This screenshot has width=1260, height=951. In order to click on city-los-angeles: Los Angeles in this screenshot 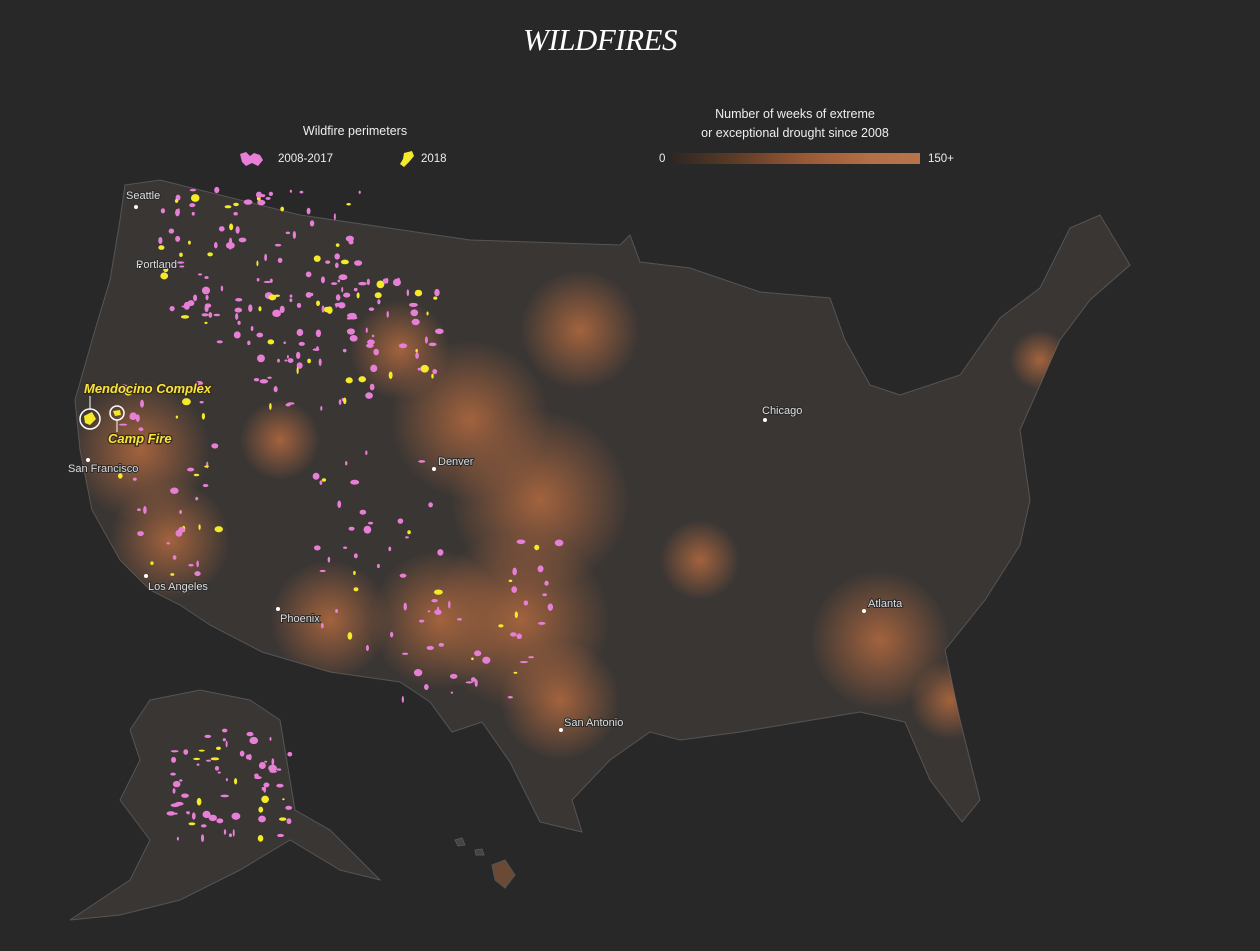, I will do `click(176, 584)`.